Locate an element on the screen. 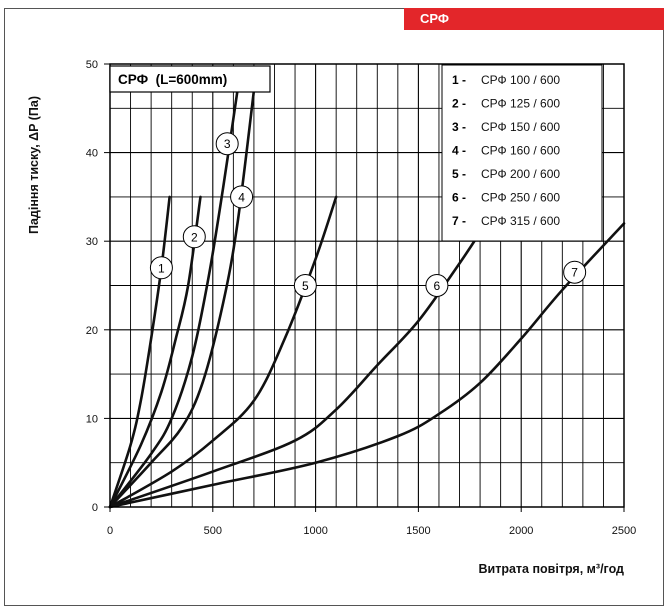  series-label-1: 1 is located at coordinates (161, 268).